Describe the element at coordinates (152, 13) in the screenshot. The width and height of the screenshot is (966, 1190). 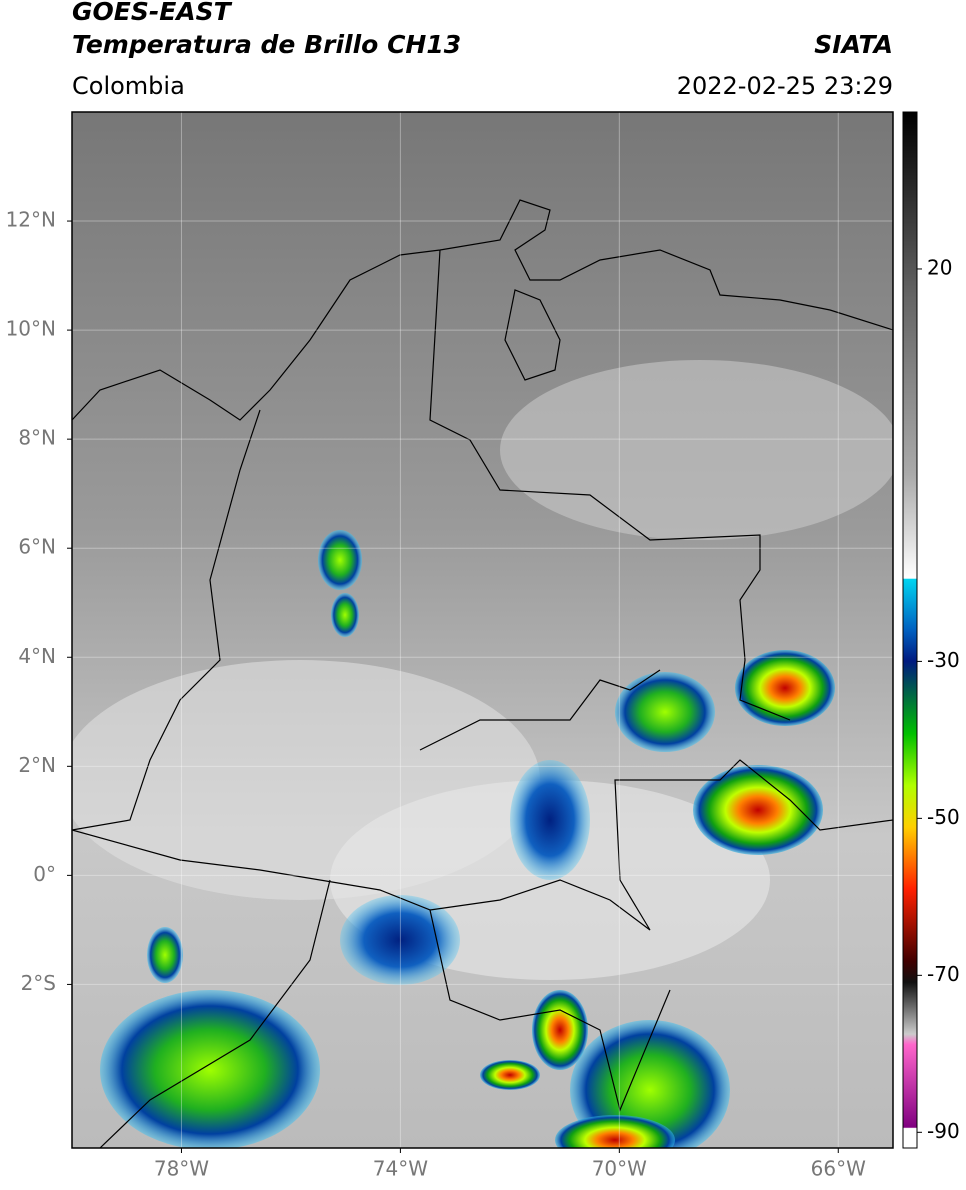
I see `title: GOES-EAST` at that location.